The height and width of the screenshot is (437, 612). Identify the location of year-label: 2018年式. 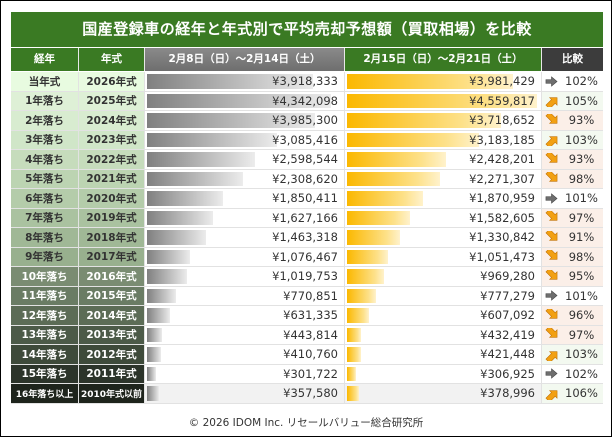
(111, 237).